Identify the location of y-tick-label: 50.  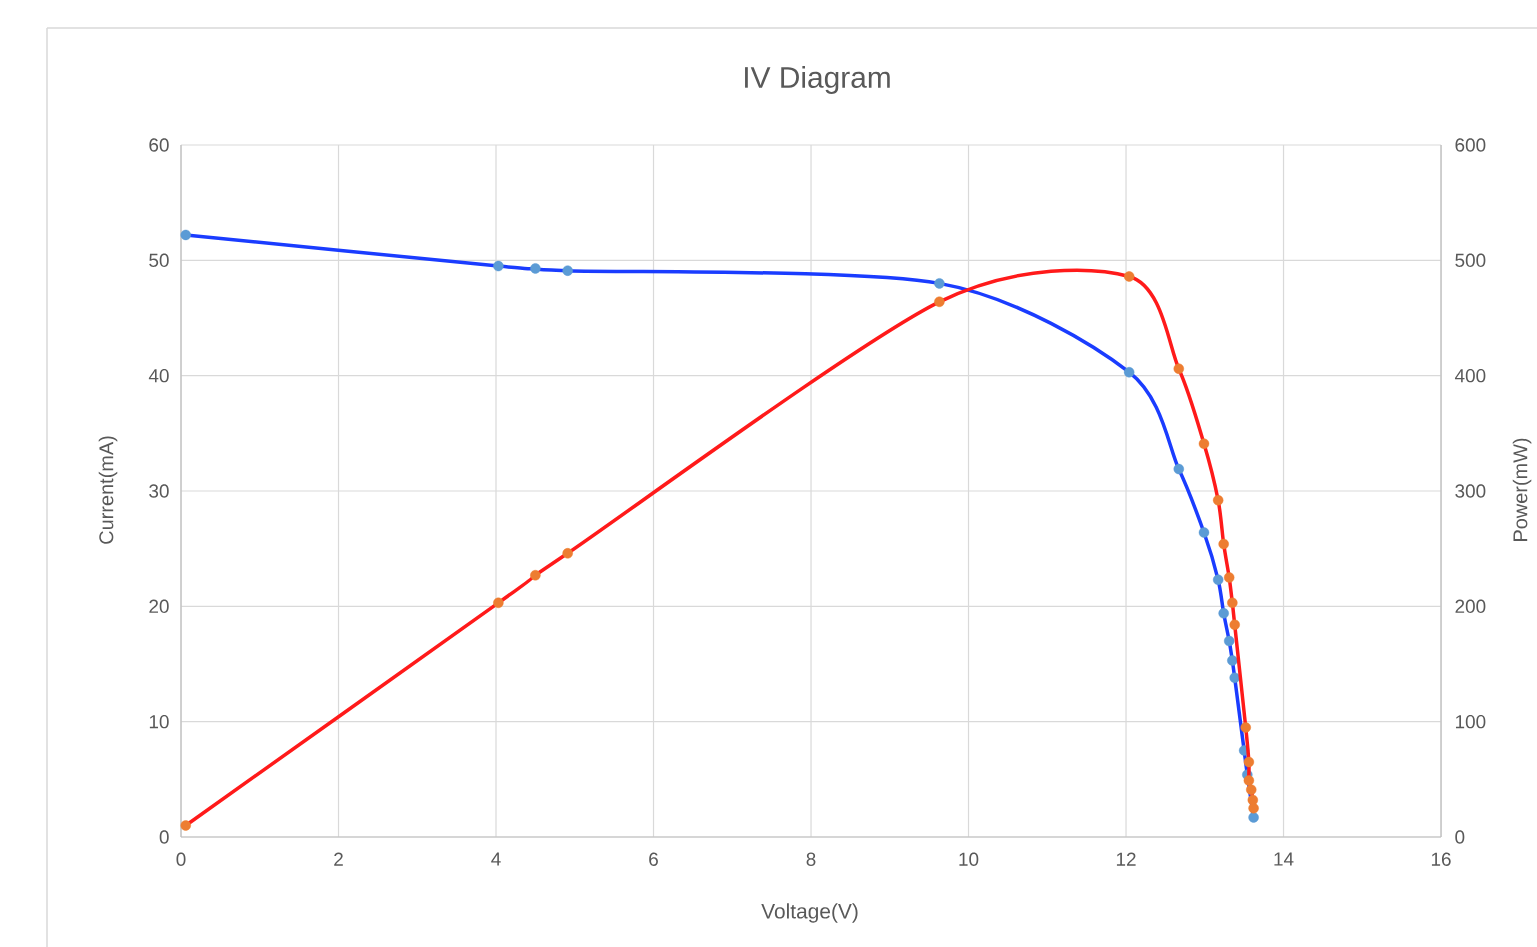
(159, 260).